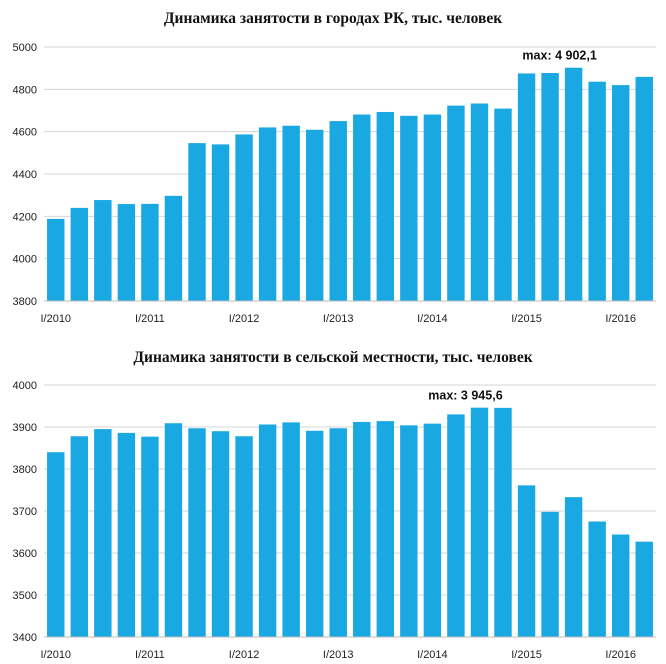 The image size is (666, 664). What do you see at coordinates (25, 596) in the screenshot?
I see `y-tick-label: 3500` at bounding box center [25, 596].